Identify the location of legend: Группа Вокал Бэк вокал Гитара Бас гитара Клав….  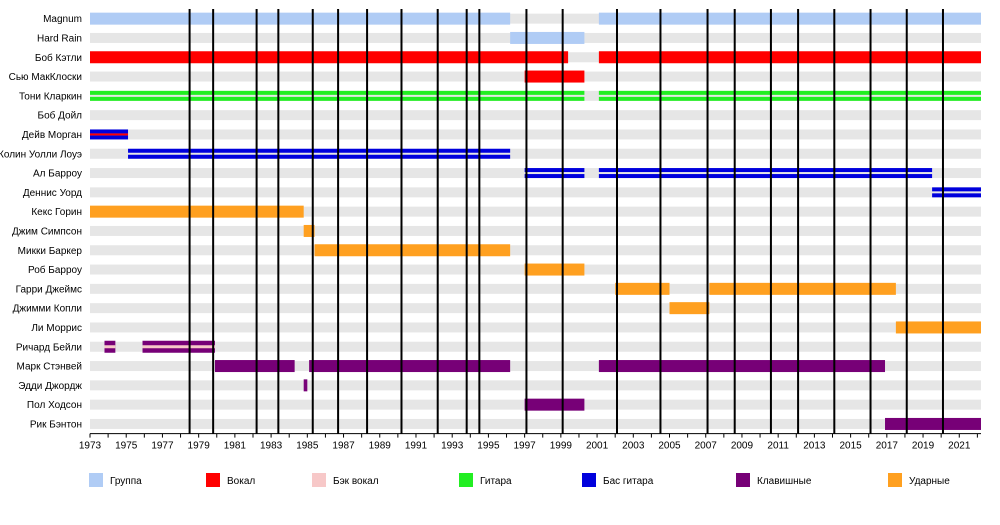
(519, 480).